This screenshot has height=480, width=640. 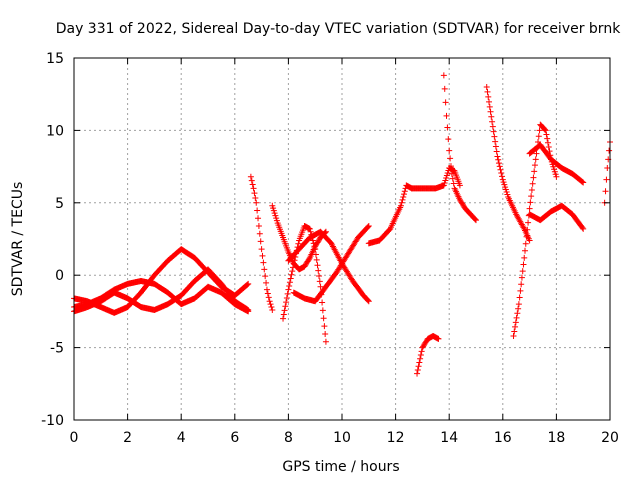 What do you see at coordinates (607, 172) in the screenshot?
I see `series-track-q` at bounding box center [607, 172].